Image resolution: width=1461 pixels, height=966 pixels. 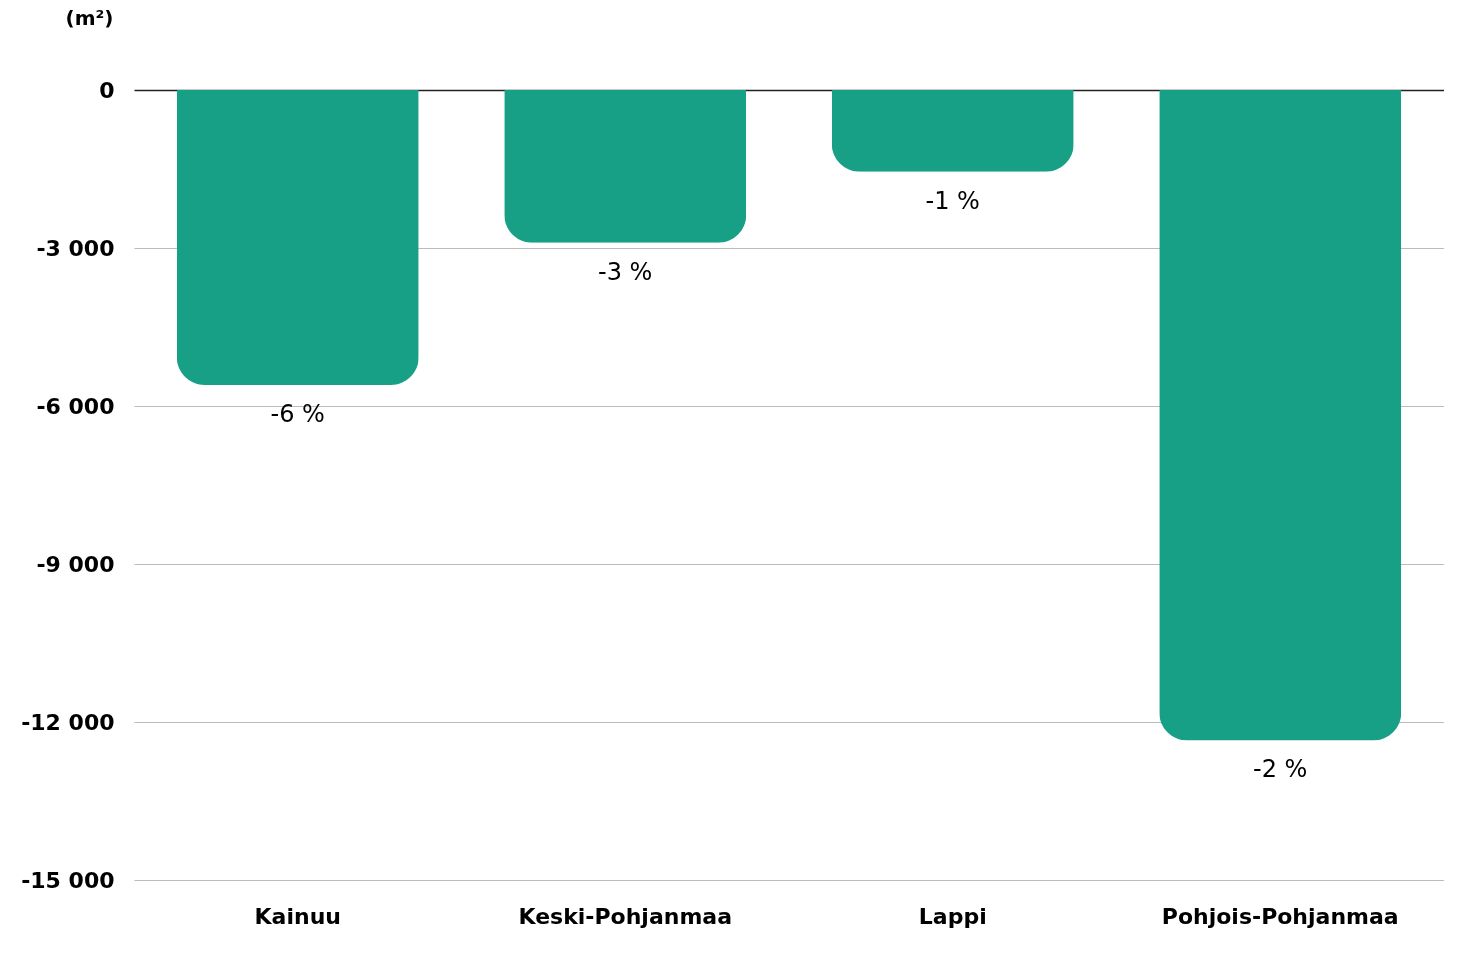 What do you see at coordinates (68, 880) in the screenshot?
I see `y-tick-label: -15 000` at bounding box center [68, 880].